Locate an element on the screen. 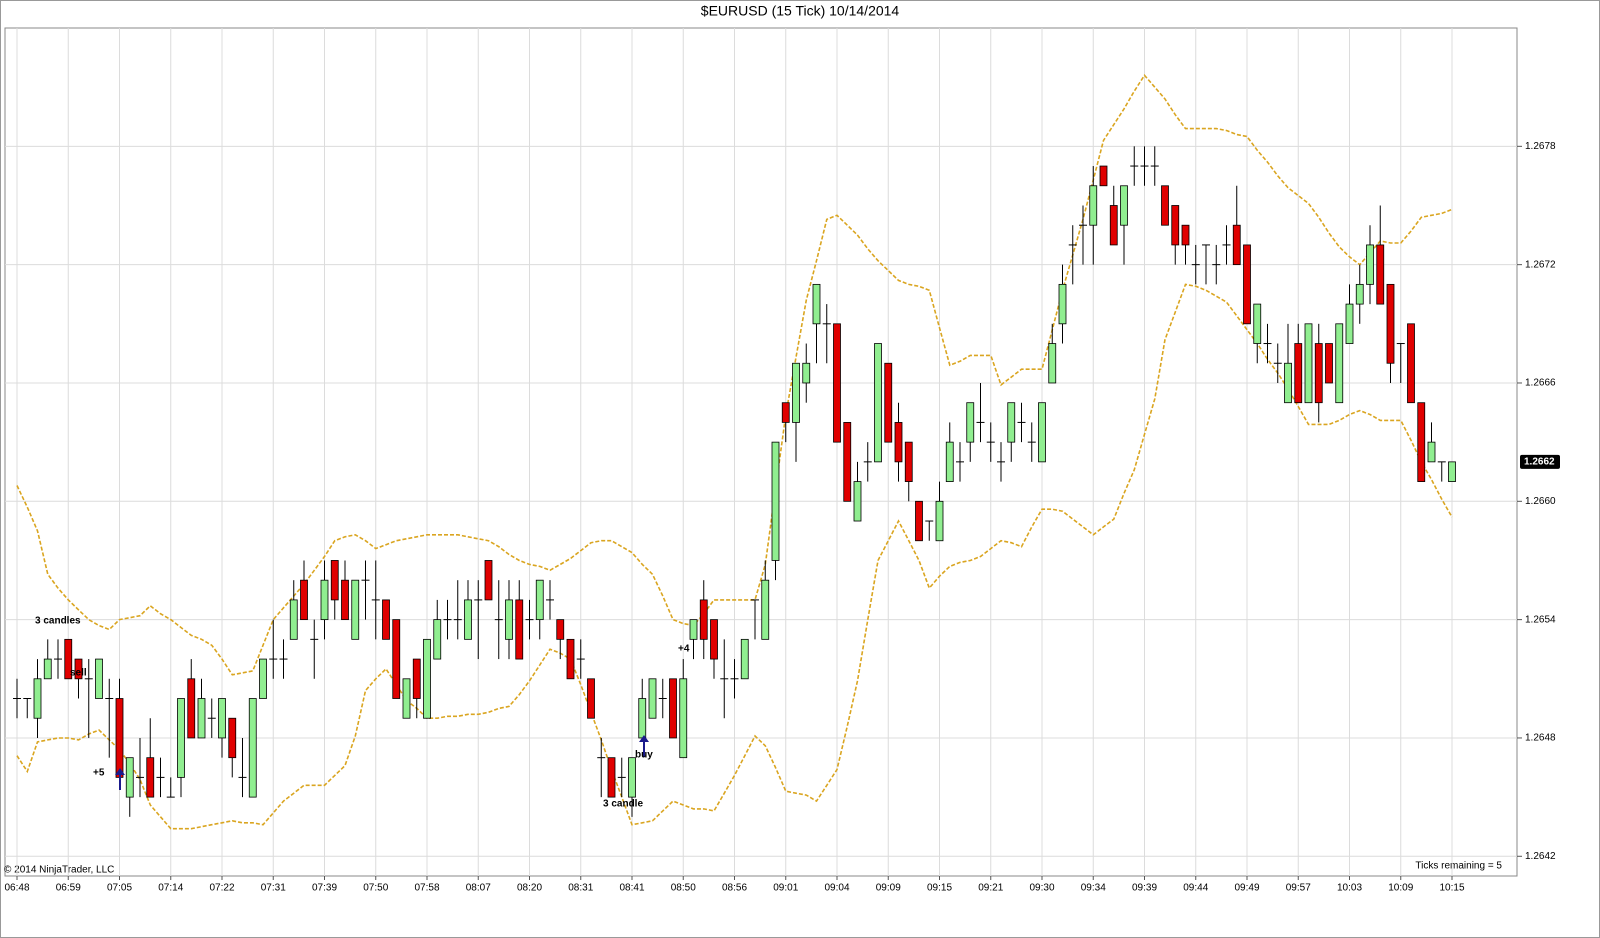  annotation: +4 is located at coordinates (684, 649).